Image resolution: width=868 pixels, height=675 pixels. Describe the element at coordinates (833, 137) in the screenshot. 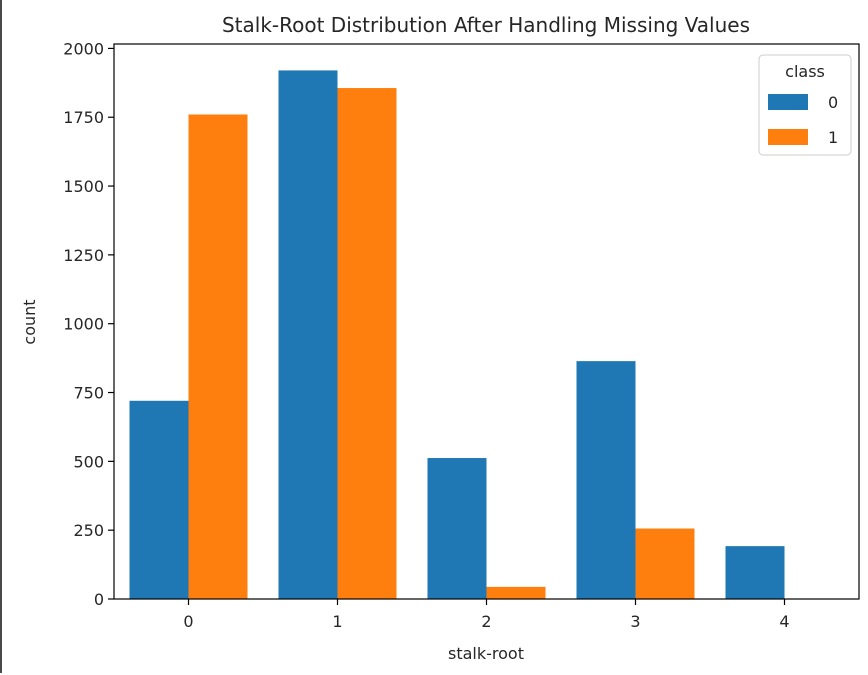

I see `legend-label-class-1: 1` at that location.